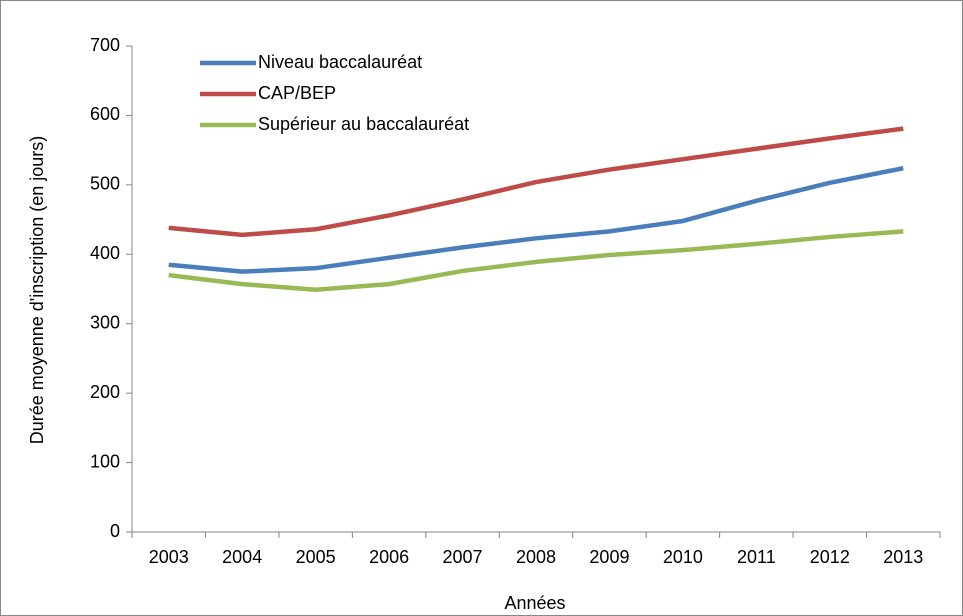 The width and height of the screenshot is (963, 616). What do you see at coordinates (169, 557) in the screenshot?
I see `x-tick-label: 2003` at bounding box center [169, 557].